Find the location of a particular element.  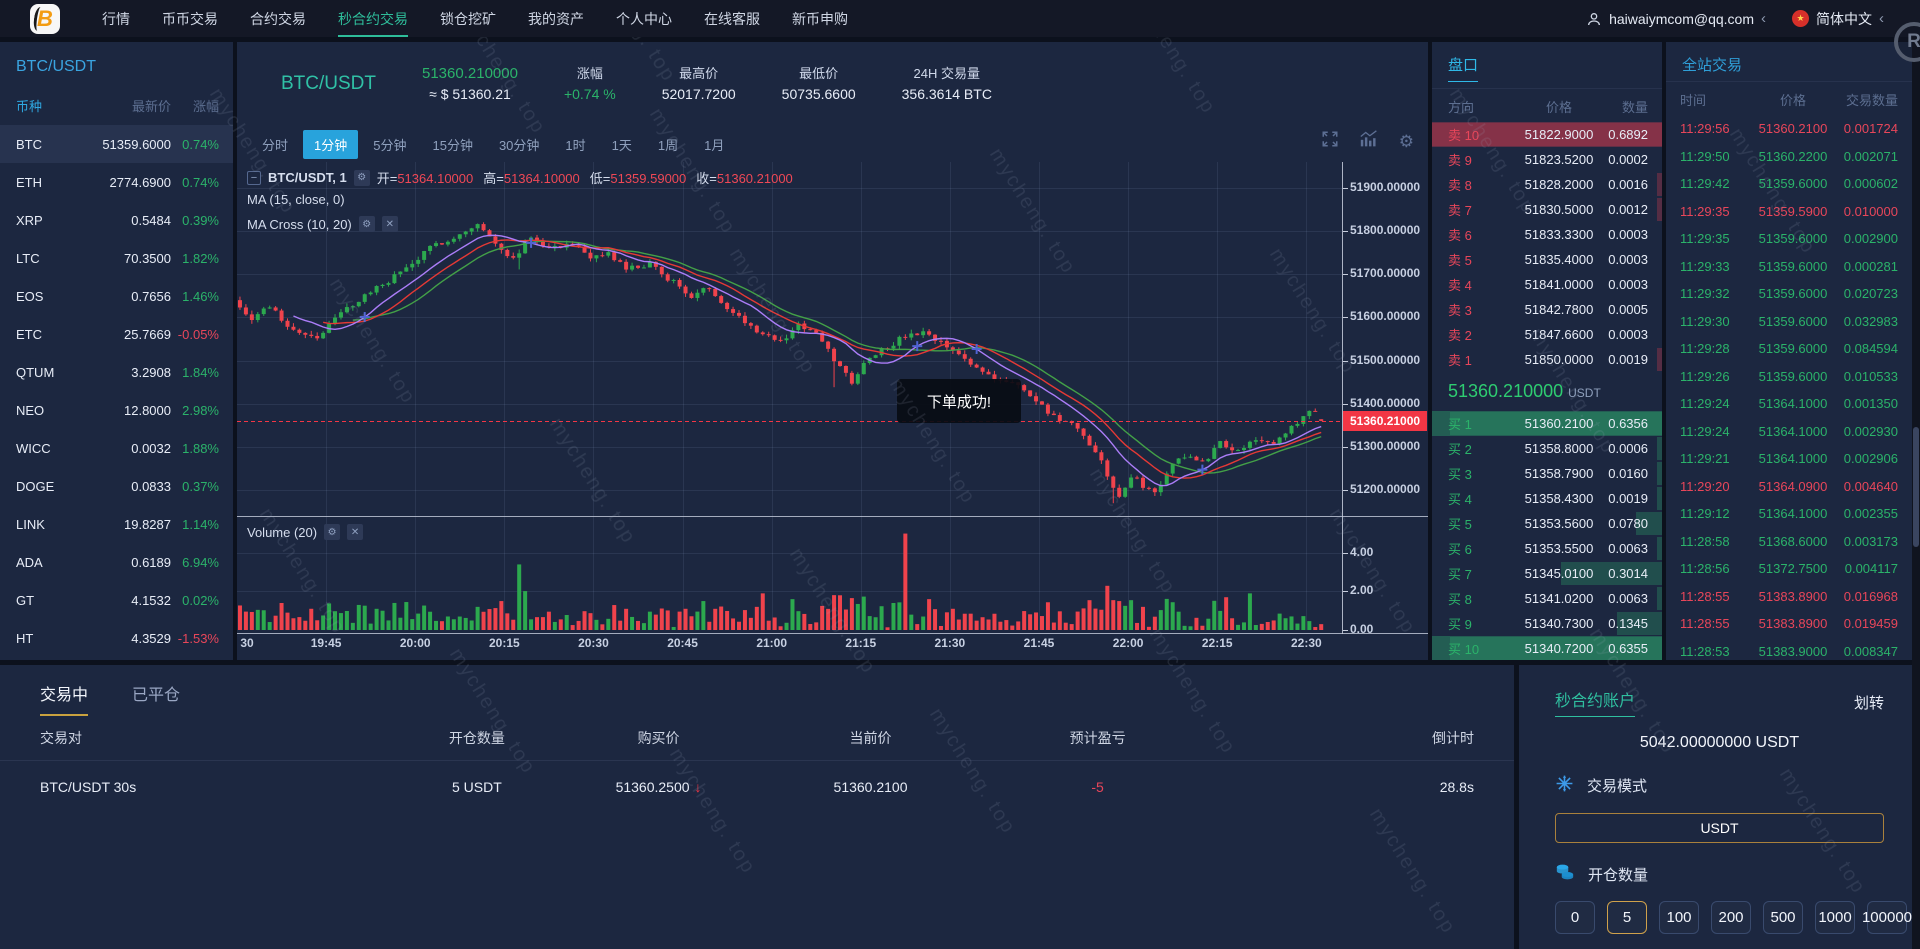

coin-row: ETH 2774.6900 0.74% is located at coordinates (116, 182).